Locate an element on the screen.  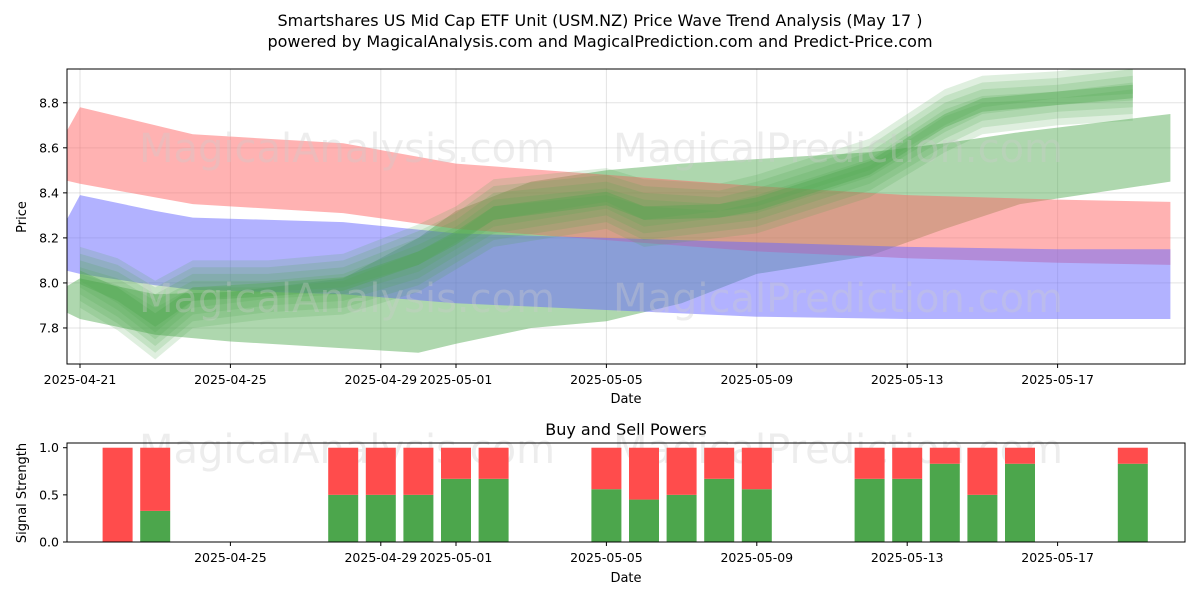
price-x-tick-label: 2025-05-13 is located at coordinates (907, 379).